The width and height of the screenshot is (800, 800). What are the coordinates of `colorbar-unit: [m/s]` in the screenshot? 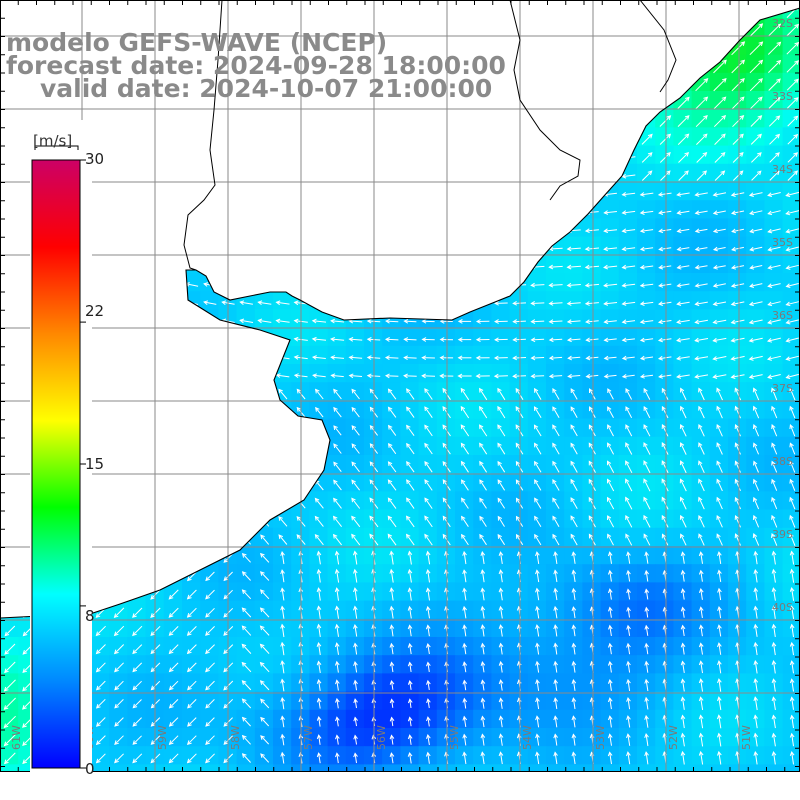 It's located at (53, 141).